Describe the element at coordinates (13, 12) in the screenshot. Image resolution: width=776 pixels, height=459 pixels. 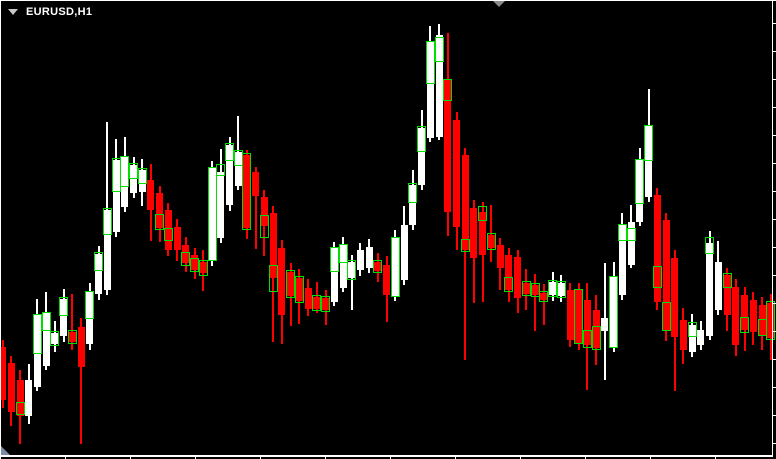
I see `chevron-down-icon` at that location.